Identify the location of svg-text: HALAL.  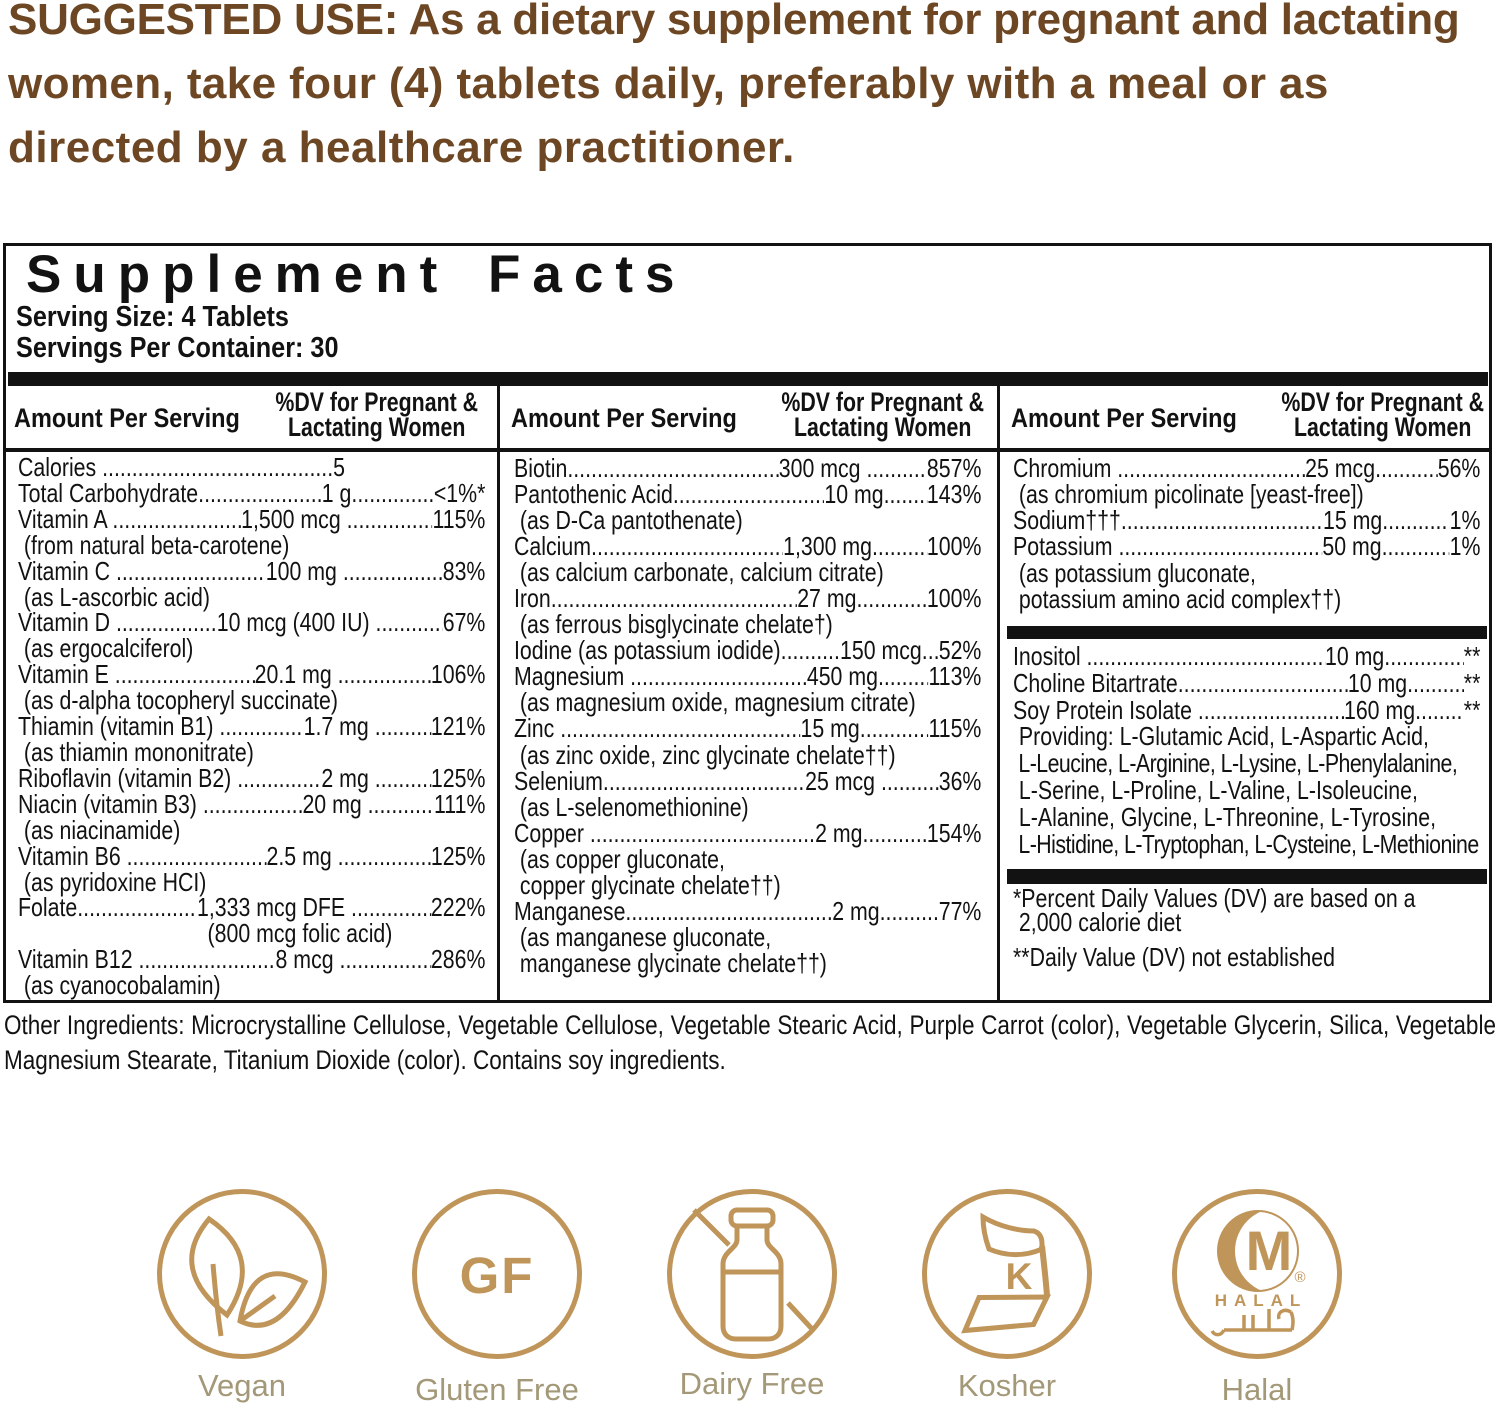
(1261, 1300).